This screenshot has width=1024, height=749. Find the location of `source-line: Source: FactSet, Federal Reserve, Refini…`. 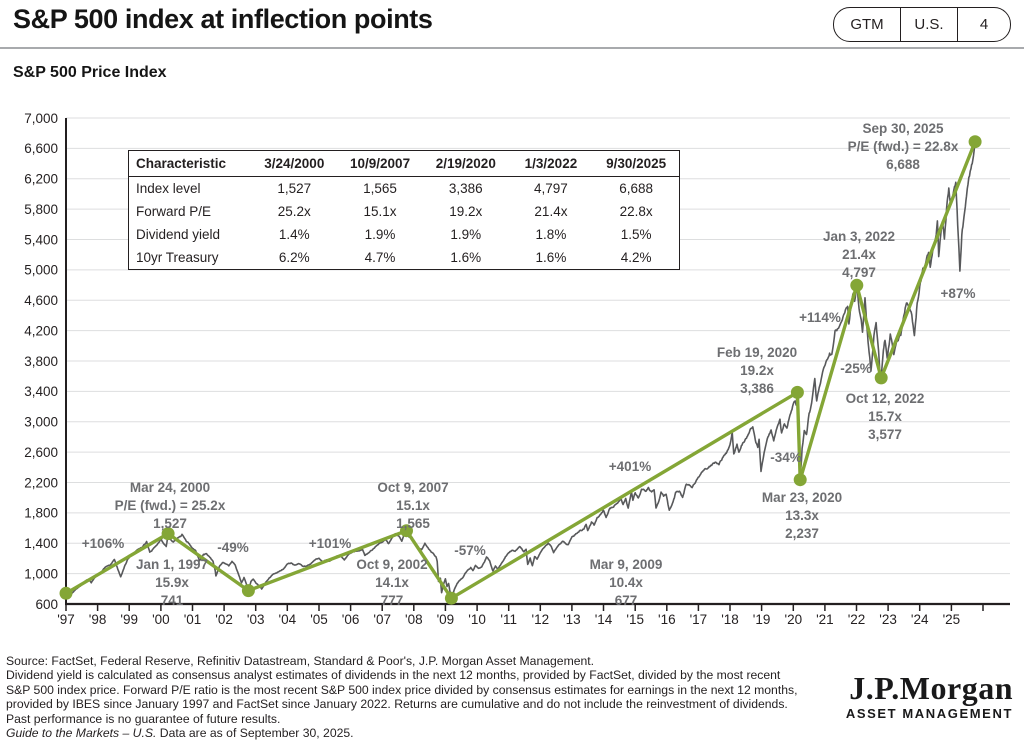

source-line: Source: FactSet, Federal Reserve, Refini… is located at coordinates (300, 661).